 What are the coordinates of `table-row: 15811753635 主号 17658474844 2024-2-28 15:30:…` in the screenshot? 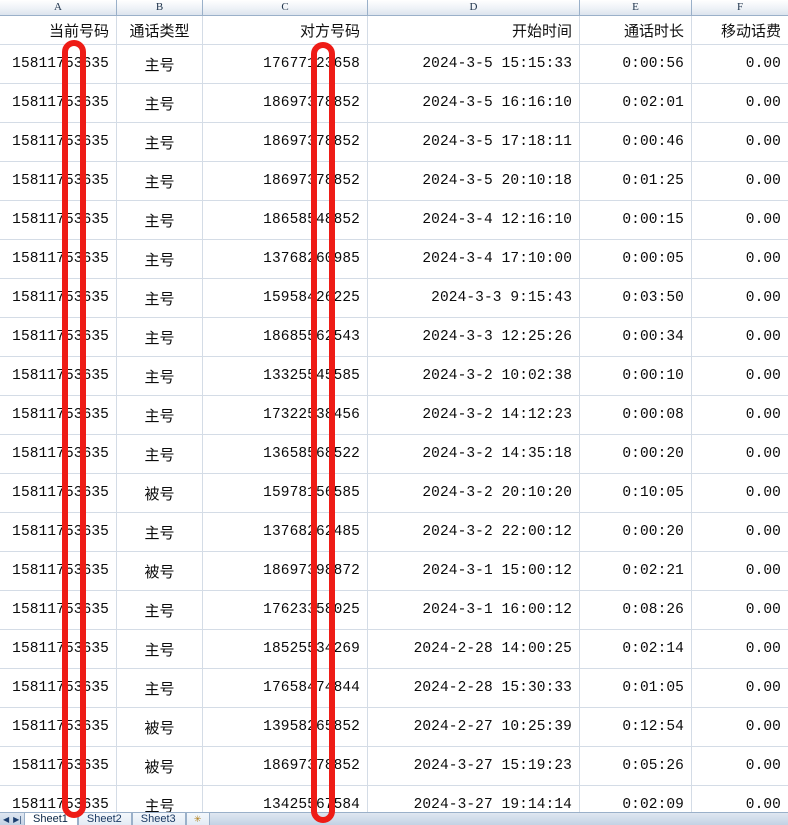 It's located at (394, 688).